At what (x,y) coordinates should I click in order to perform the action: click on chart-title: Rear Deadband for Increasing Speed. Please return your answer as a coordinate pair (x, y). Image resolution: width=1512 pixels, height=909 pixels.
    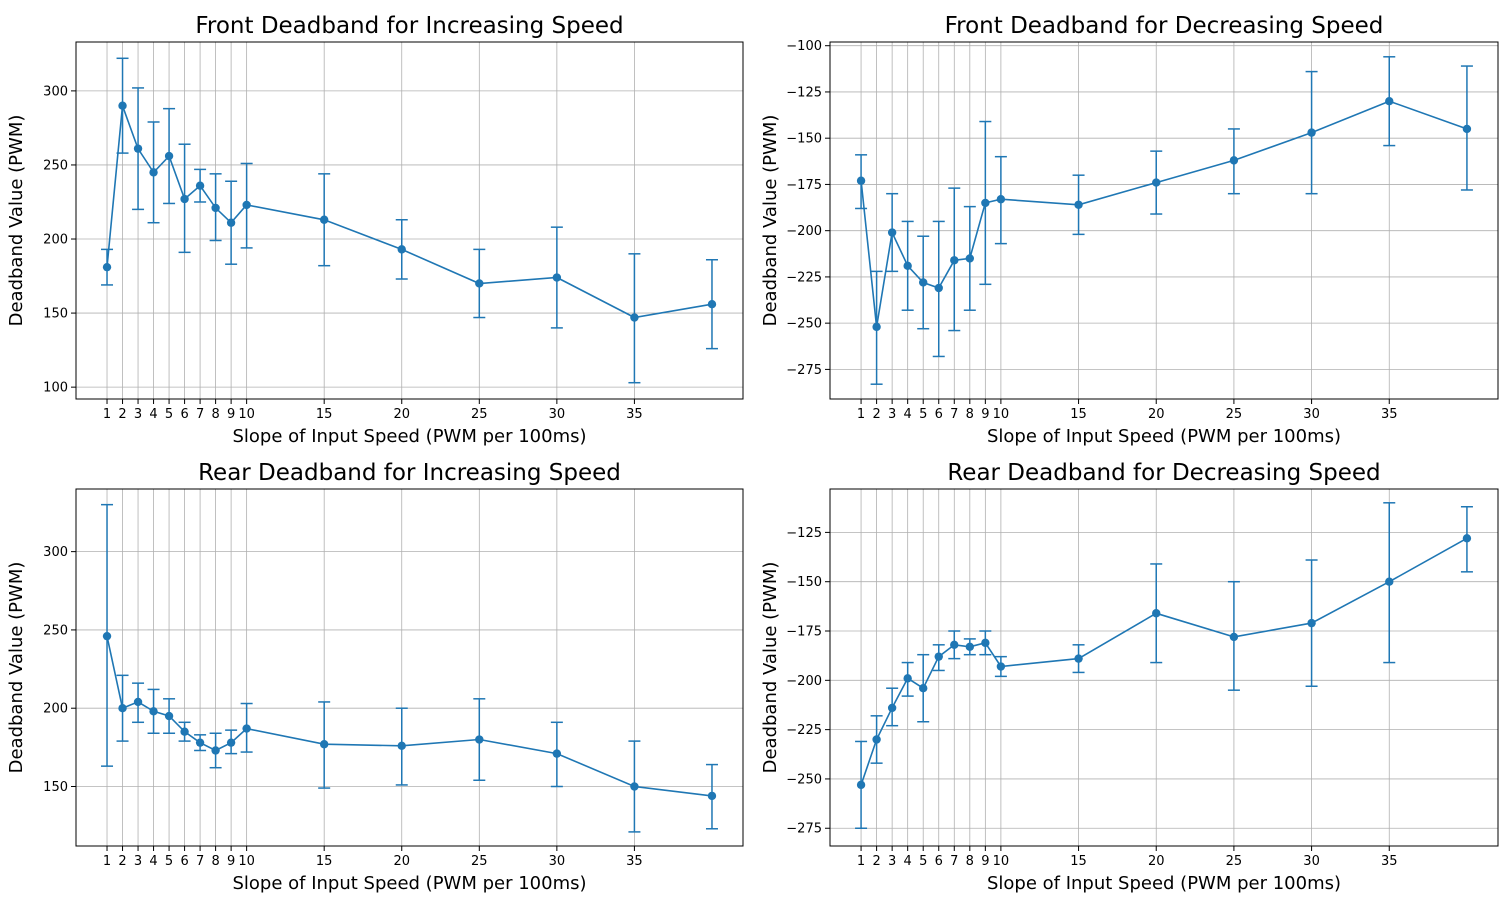
    Looking at the image, I should click on (409, 473).